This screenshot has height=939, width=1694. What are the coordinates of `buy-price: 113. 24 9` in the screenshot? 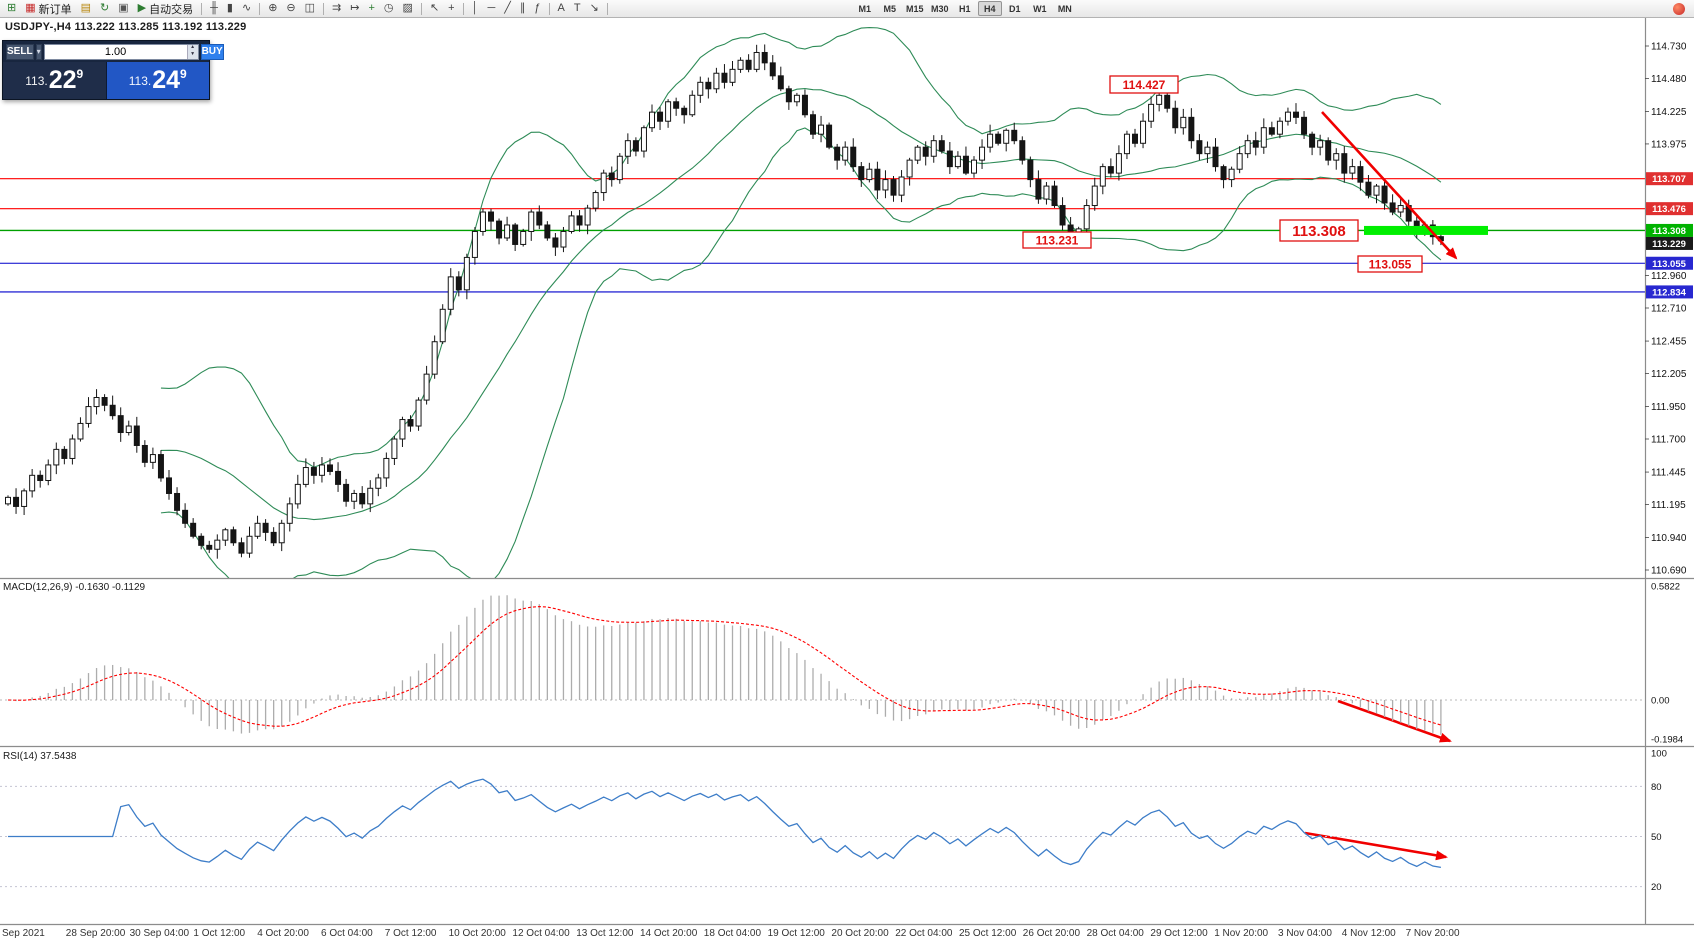 It's located at (157, 80).